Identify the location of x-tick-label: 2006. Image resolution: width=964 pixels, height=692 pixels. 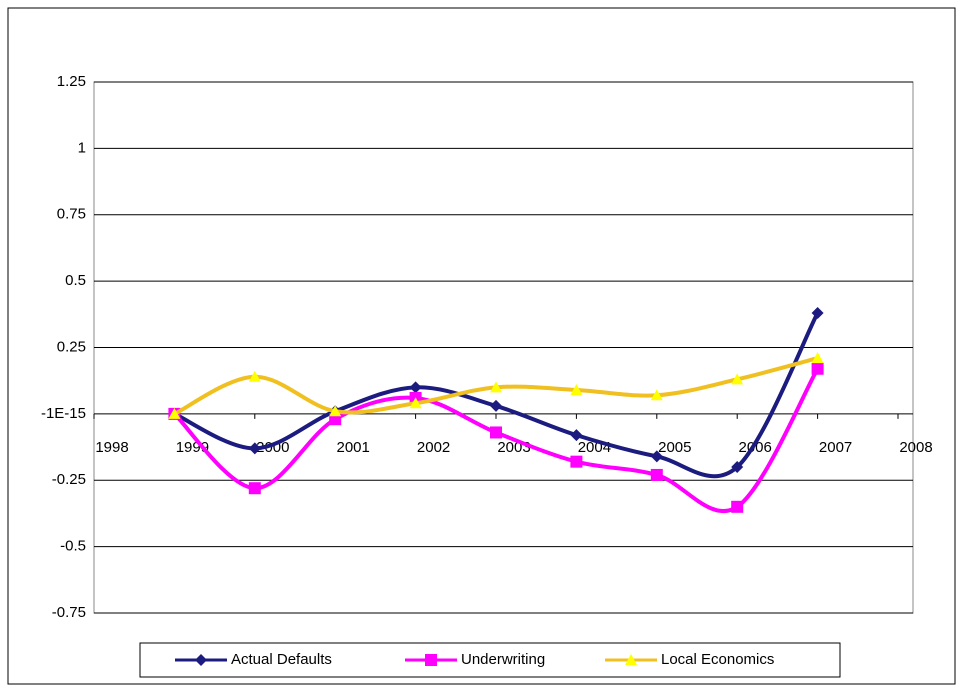
(755, 447).